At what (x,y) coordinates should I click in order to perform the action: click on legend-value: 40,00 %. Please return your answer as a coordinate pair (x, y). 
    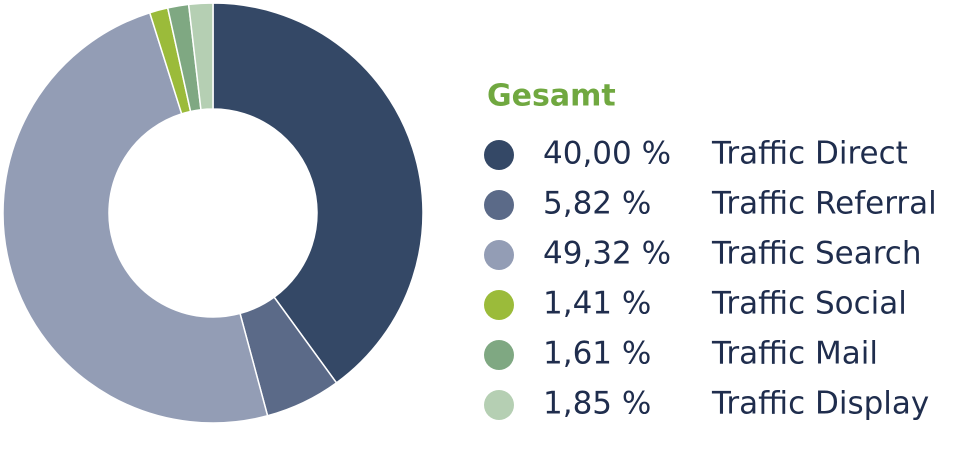
    Looking at the image, I should click on (607, 154).